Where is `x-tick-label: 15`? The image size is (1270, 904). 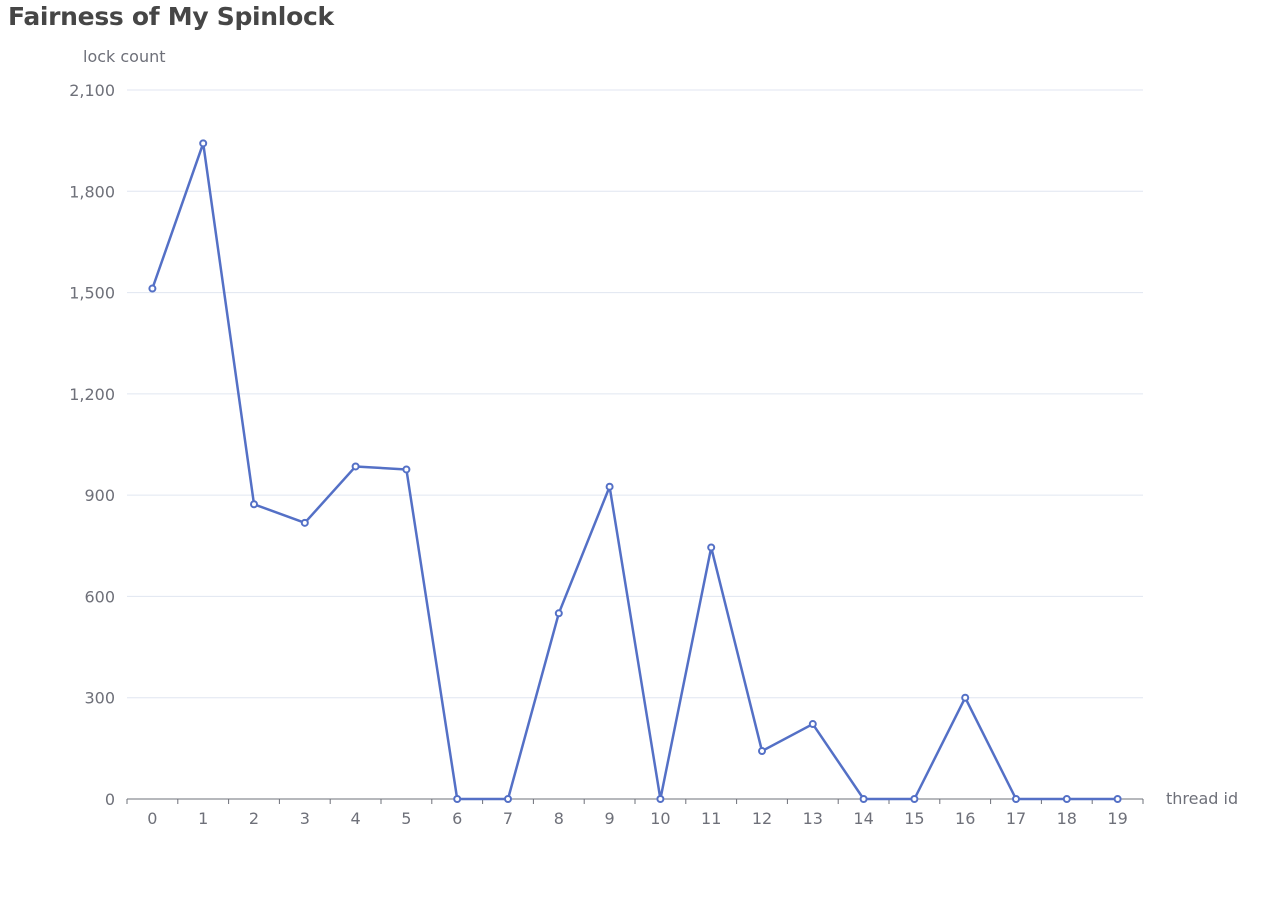
x-tick-label: 15 is located at coordinates (914, 818).